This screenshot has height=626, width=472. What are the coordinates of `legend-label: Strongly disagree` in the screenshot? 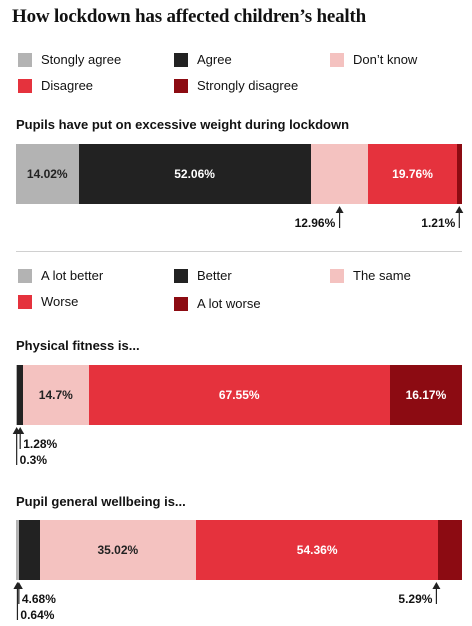 It's located at (248, 85).